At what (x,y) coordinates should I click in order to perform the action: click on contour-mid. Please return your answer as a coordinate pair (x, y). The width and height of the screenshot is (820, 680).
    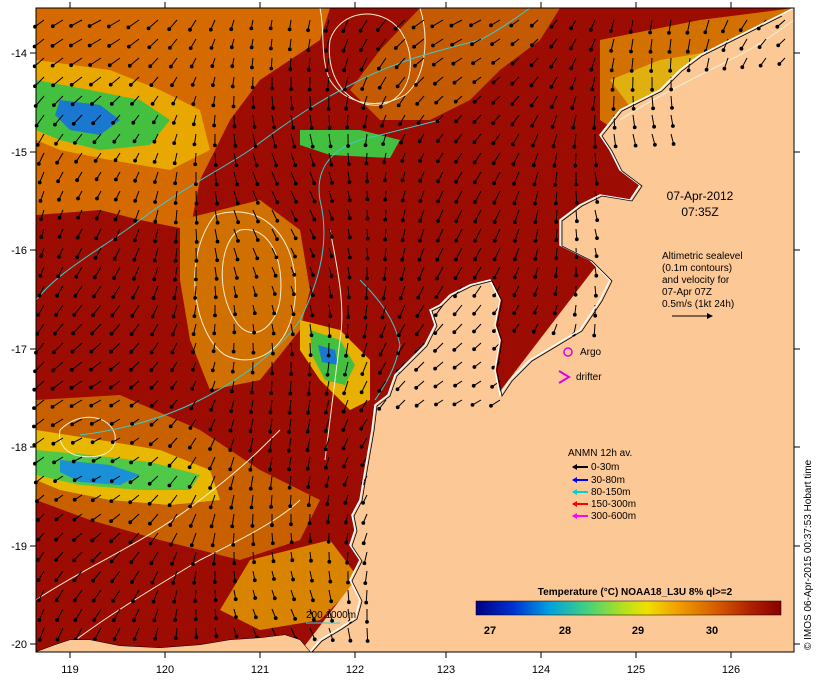
    Looking at the image, I should click on (333, 345).